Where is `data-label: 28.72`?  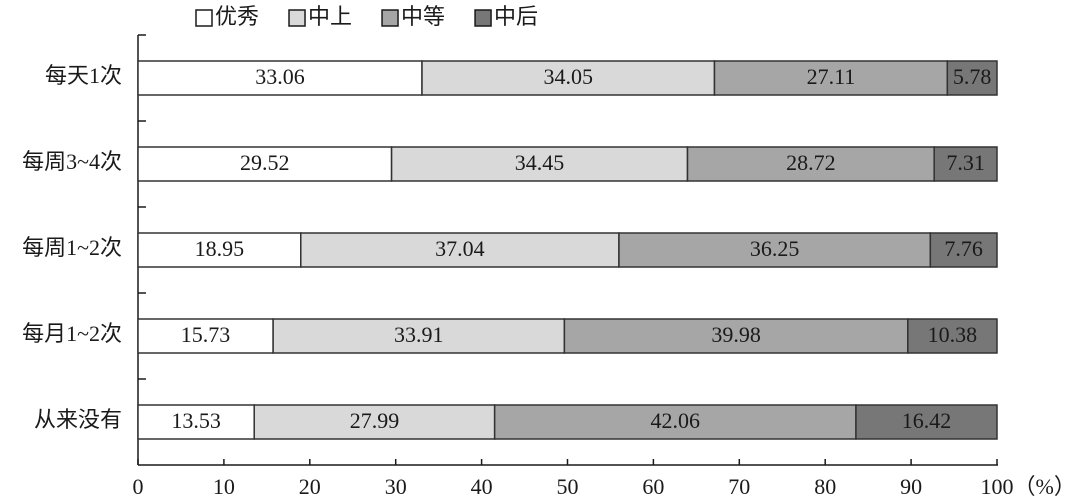 data-label: 28.72 is located at coordinates (811, 162).